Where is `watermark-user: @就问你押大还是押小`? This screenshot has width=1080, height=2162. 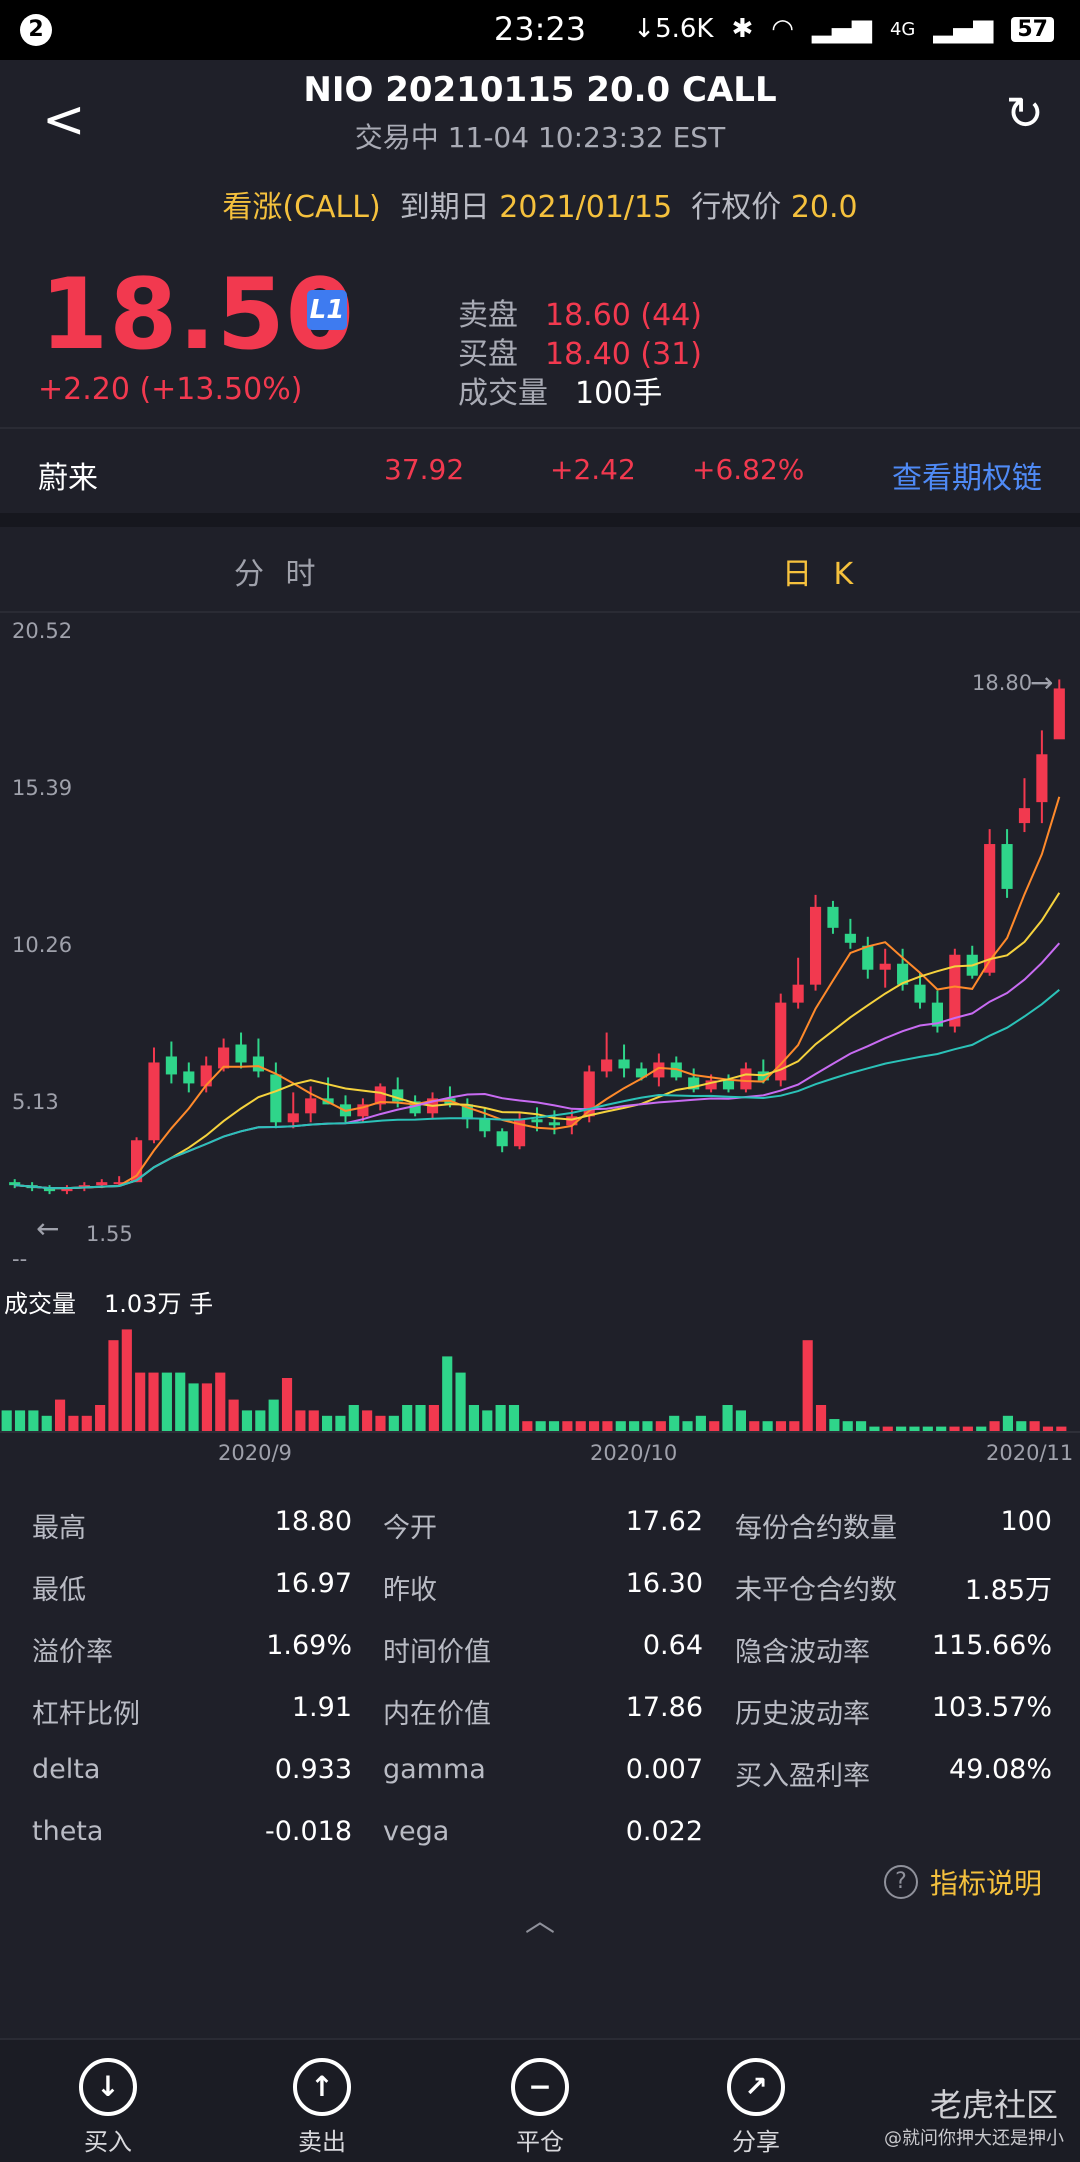 watermark-user: @就问你押大还是押小 is located at coordinates (974, 2138).